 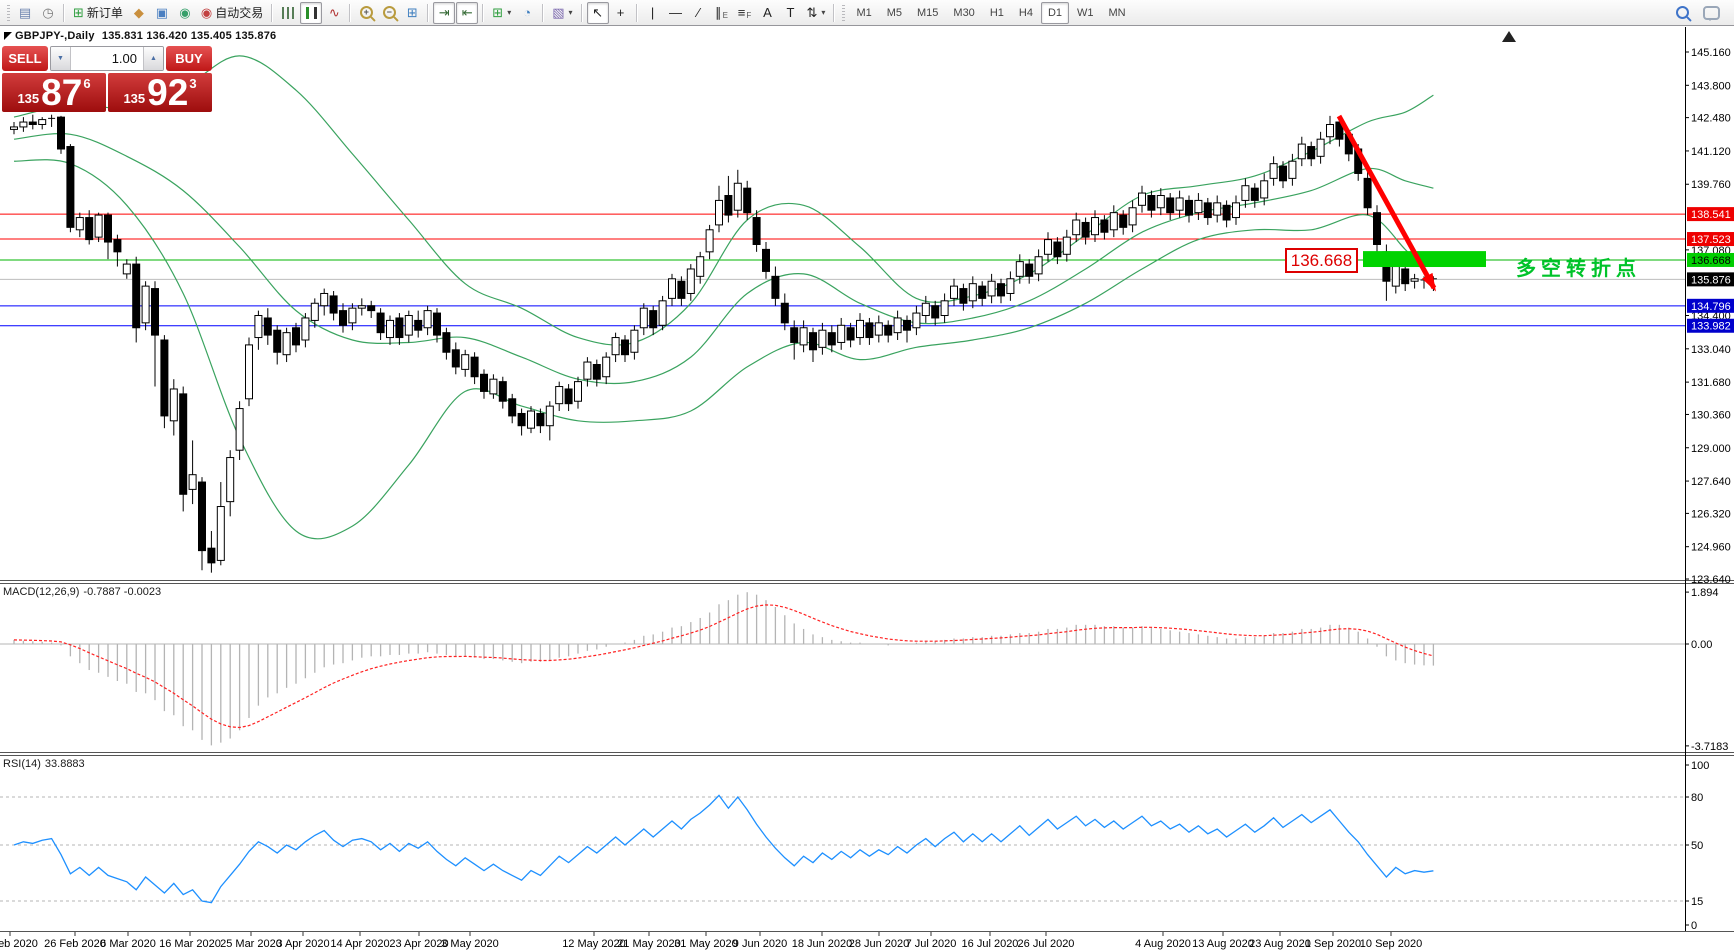 I want to click on templates-button: ▧ ▾, so click(x=562, y=13).